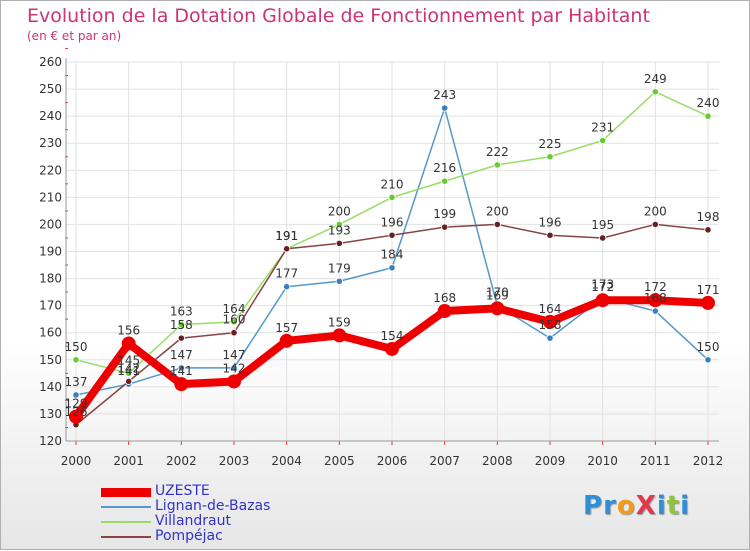 The image size is (750, 551). What do you see at coordinates (50, 116) in the screenshot?
I see `y-tick-label: 240` at bounding box center [50, 116].